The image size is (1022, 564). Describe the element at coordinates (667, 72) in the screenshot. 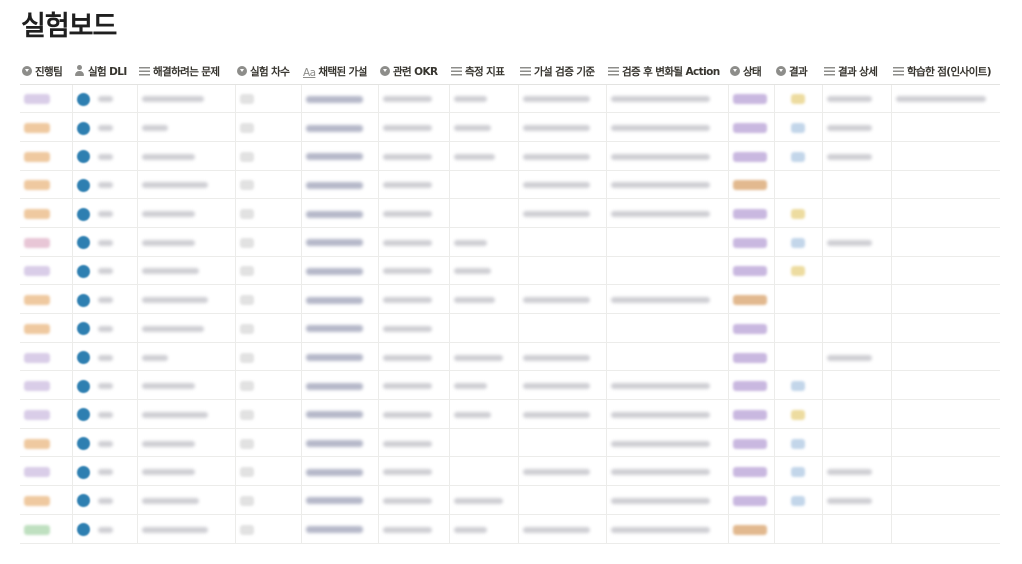

I see `column-header: 검증 후 변화될 Action` at that location.